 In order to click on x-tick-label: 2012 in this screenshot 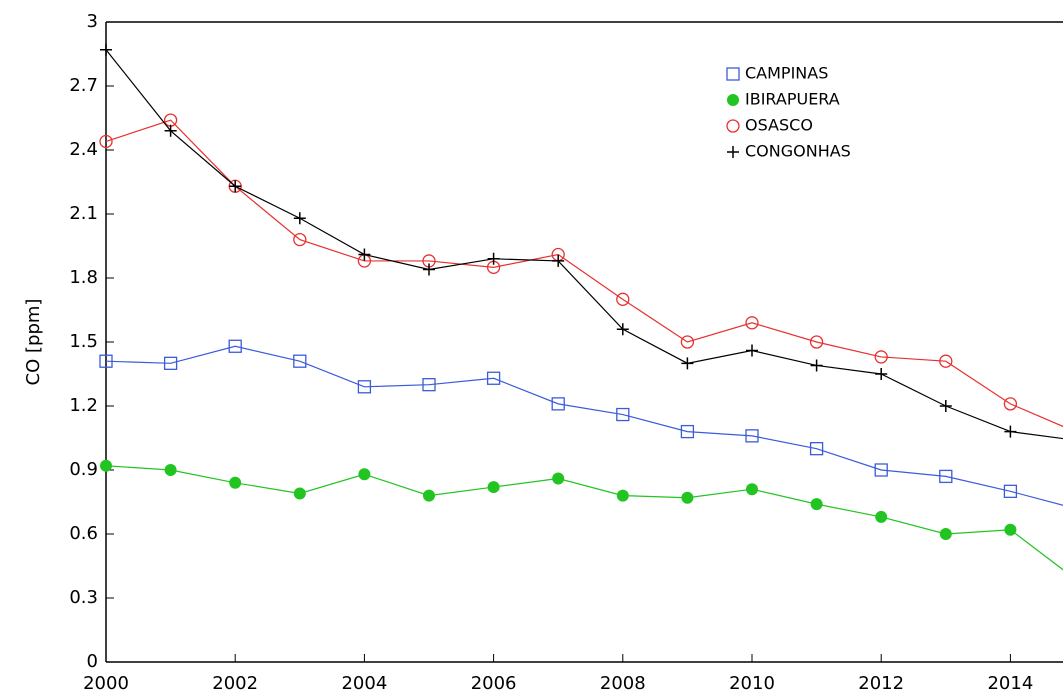, I will do `click(881, 683)`.